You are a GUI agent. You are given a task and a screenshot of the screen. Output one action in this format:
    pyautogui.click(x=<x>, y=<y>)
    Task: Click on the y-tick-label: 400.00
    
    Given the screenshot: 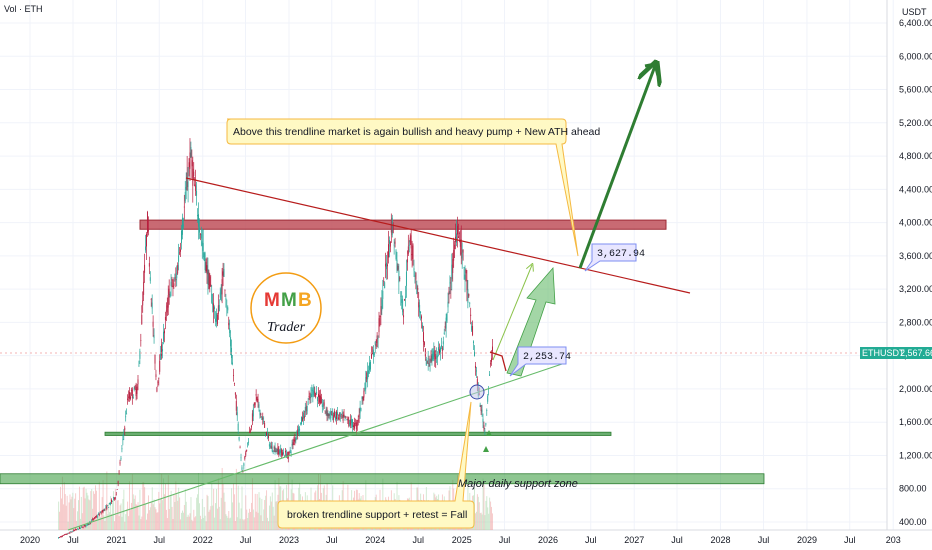 What is the action you would take?
    pyautogui.click(x=913, y=522)
    